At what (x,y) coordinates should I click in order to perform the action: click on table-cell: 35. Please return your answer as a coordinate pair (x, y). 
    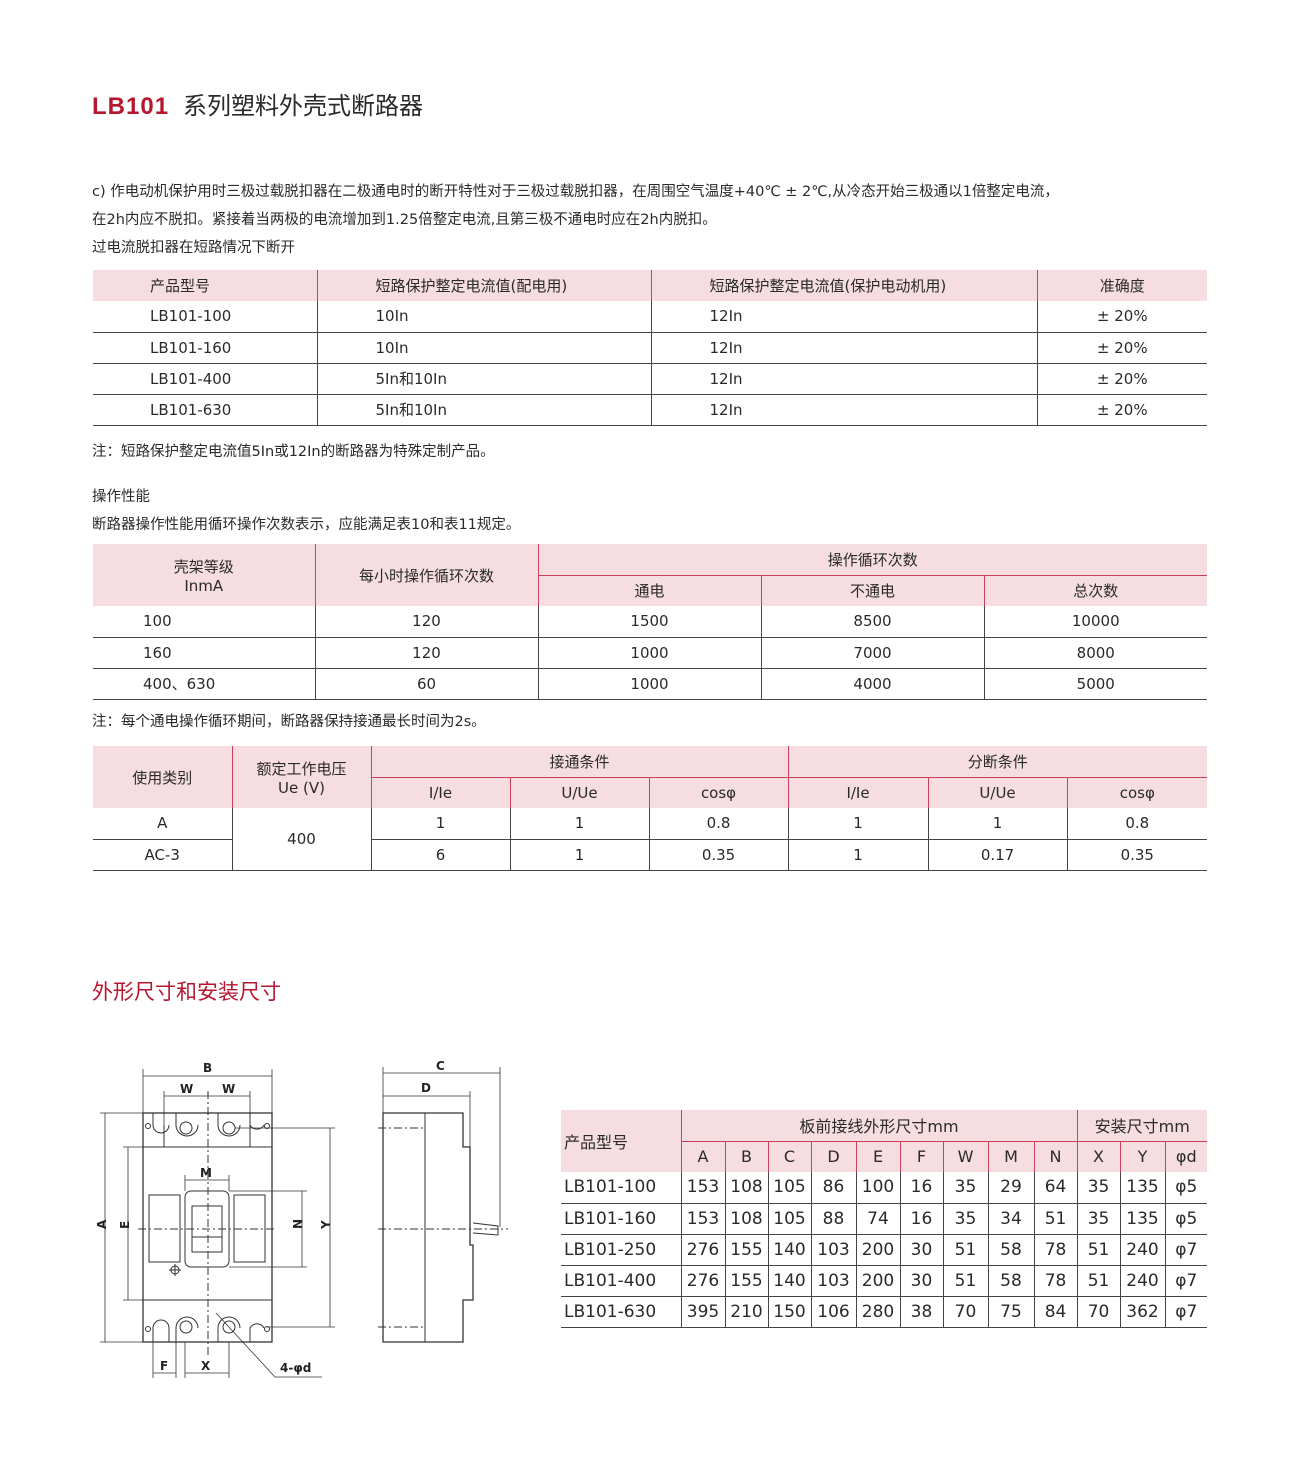
    Looking at the image, I should click on (965, 1188).